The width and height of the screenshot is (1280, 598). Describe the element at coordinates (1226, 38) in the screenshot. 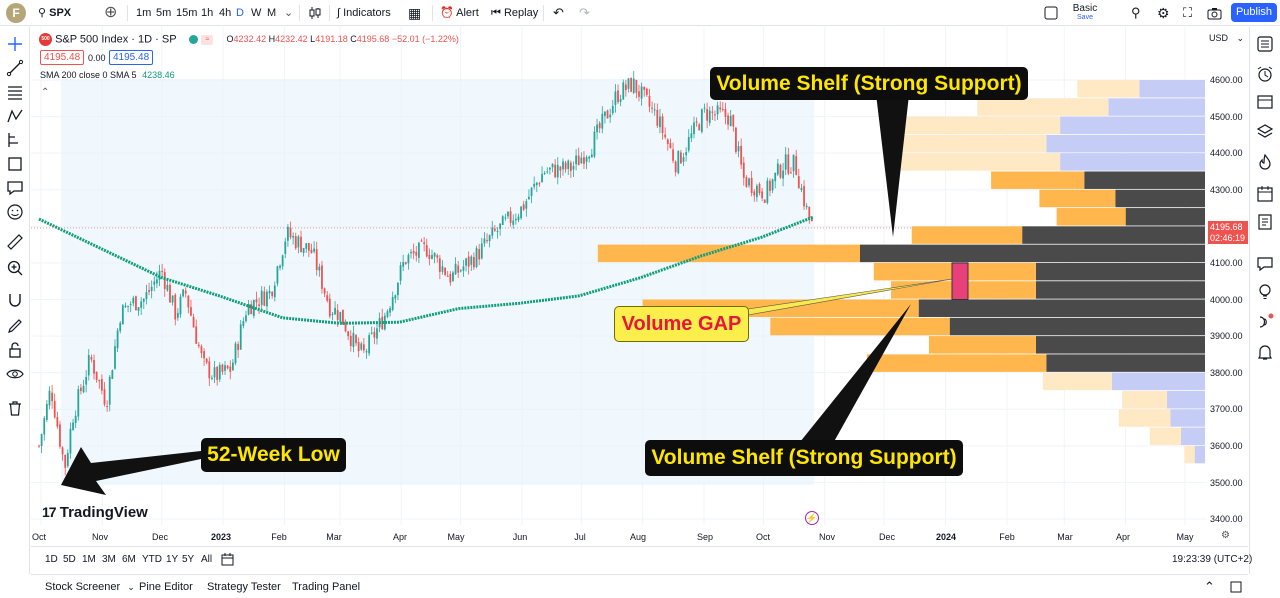

I see `currency-selector: USD ⌄` at that location.